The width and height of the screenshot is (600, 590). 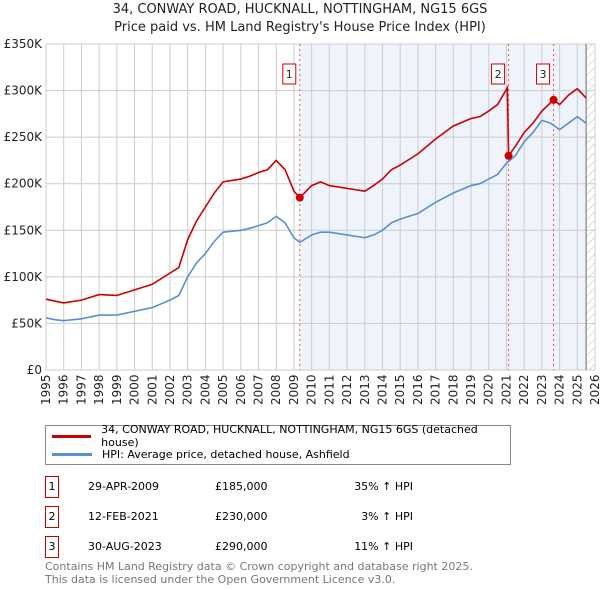 What do you see at coordinates (312, 389) in the screenshot?
I see `x-tick-label: 2010` at bounding box center [312, 389].